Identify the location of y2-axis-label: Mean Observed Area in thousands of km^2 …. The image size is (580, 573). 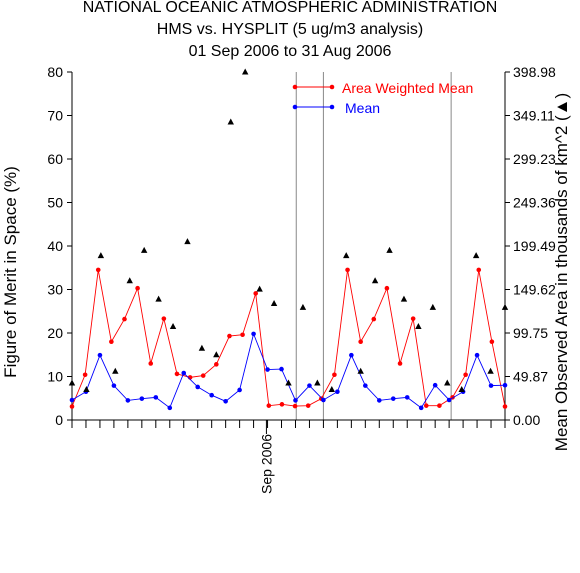
(561, 272).